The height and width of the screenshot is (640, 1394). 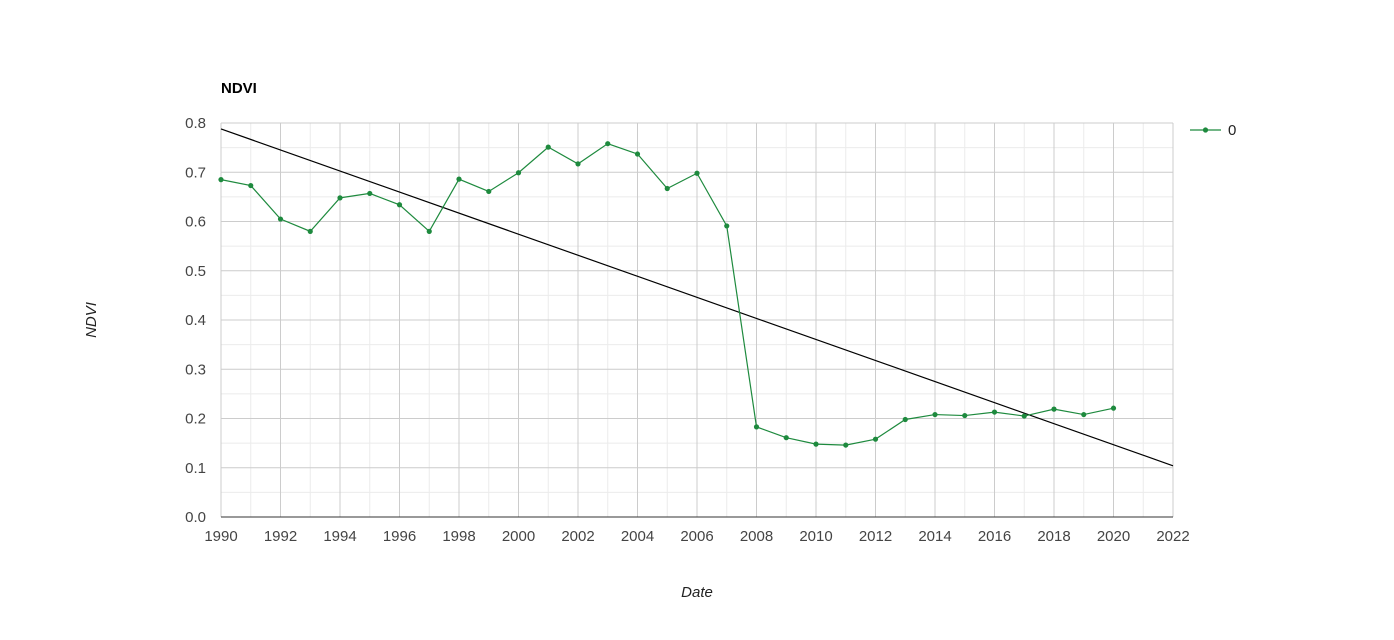 I want to click on x-tick-label: 1992, so click(x=280, y=536).